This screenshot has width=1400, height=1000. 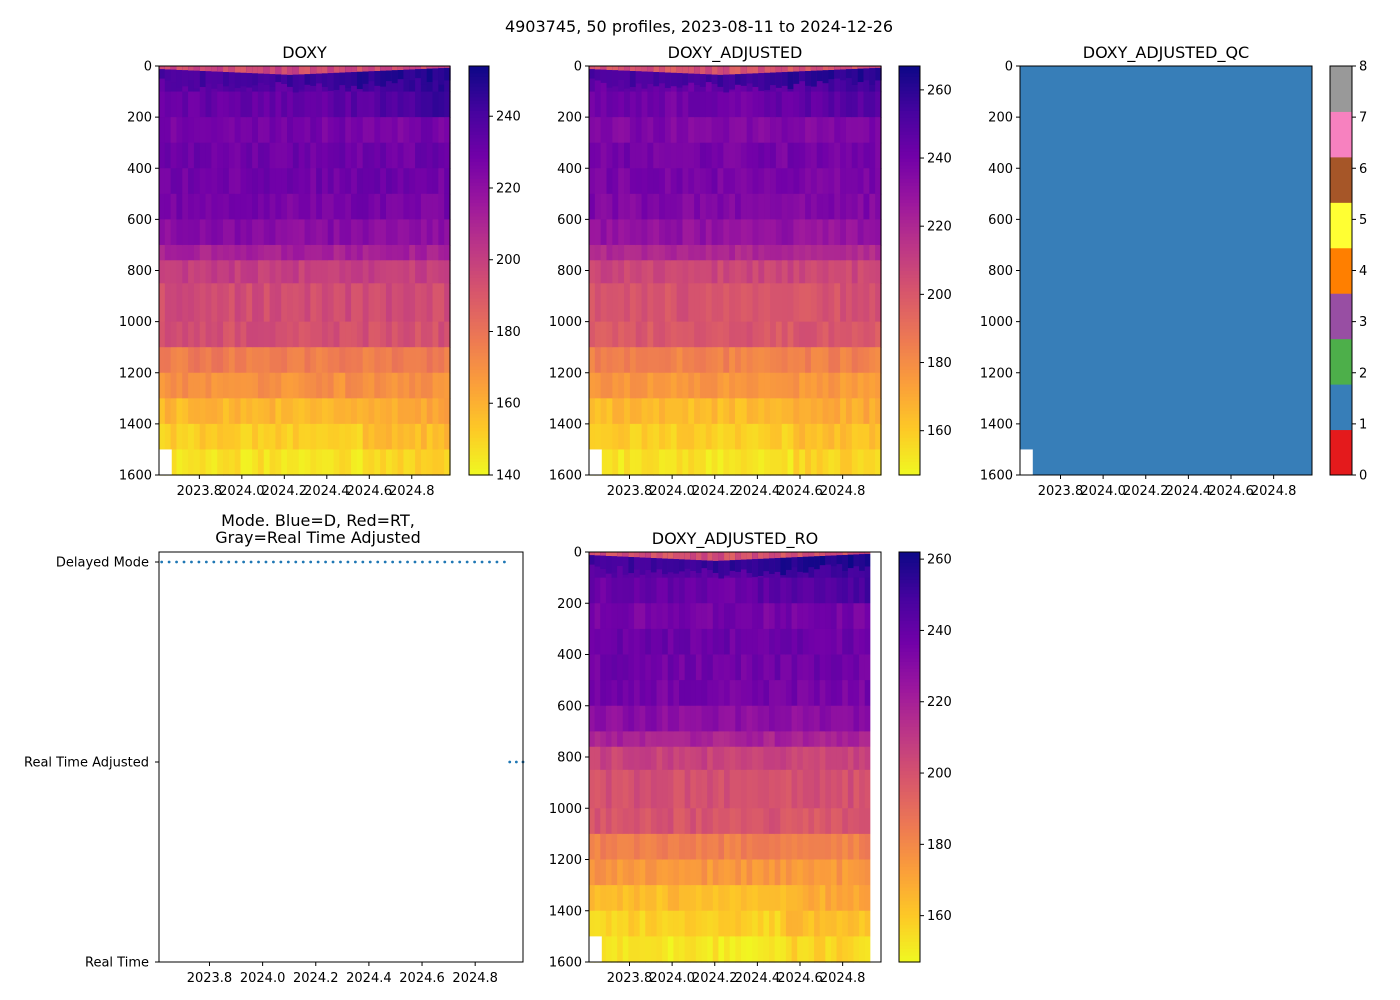 I want to click on x-tick-label: 2024.6, so click(x=1231, y=491).